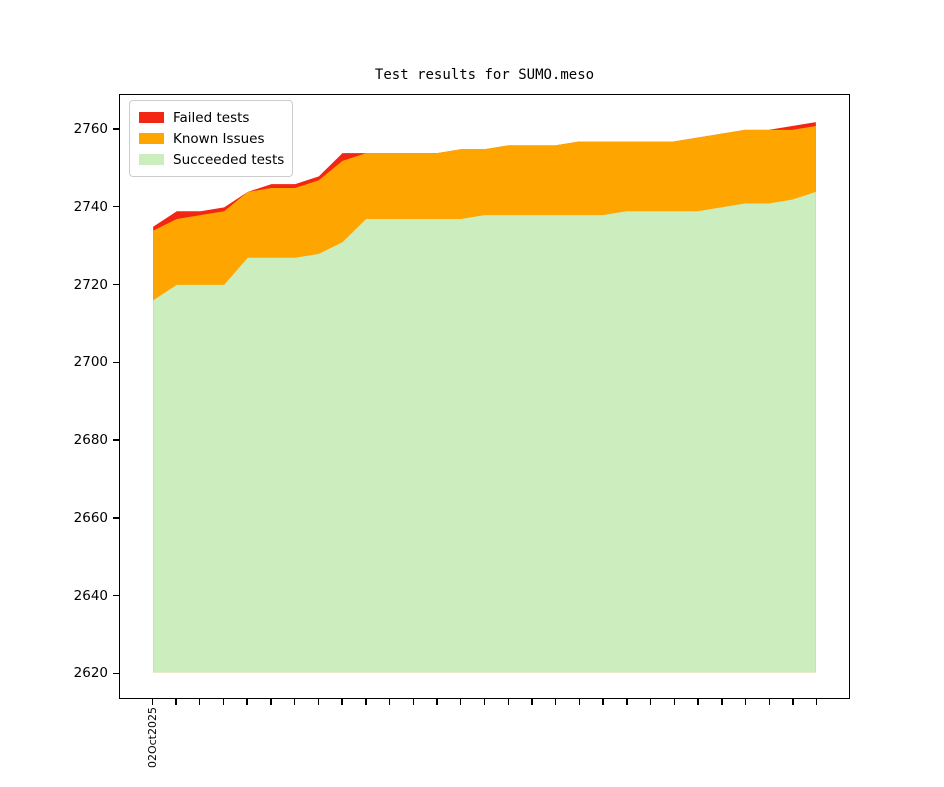  What do you see at coordinates (90, 284) in the screenshot?
I see `y-tick-label: 2720` at bounding box center [90, 284].